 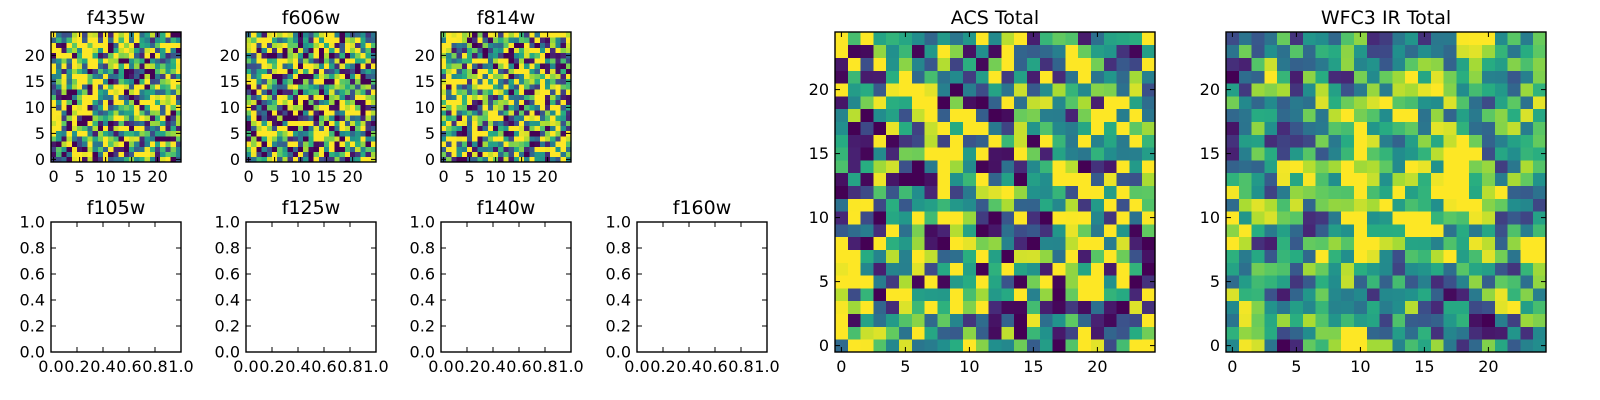 I want to click on y-tick-label: 0.8, so click(x=227, y=248).